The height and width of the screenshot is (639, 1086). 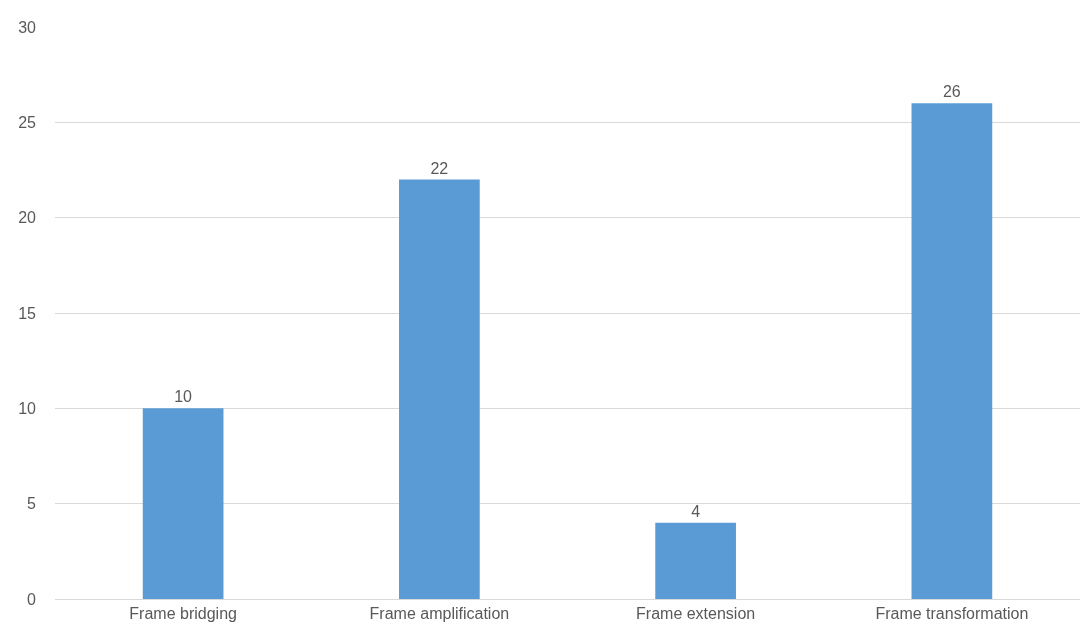 I want to click on x-tick-label: Frame extension, so click(x=696, y=614).